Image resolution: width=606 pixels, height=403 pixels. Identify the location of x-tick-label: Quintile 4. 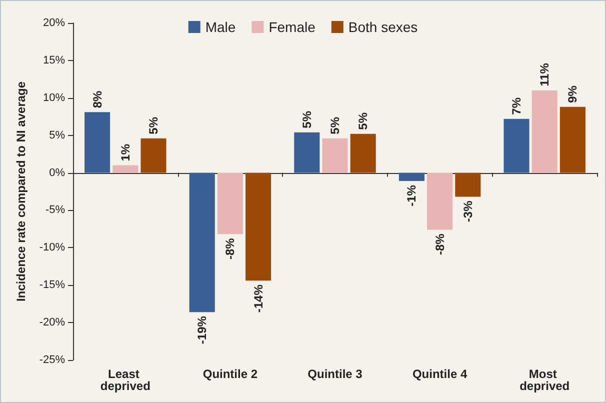
(440, 374).